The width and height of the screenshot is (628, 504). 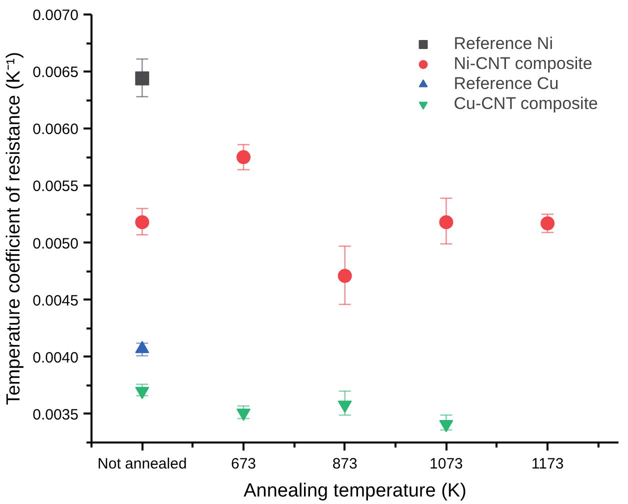 What do you see at coordinates (446, 464) in the screenshot?
I see `x-tick-label: 1073` at bounding box center [446, 464].